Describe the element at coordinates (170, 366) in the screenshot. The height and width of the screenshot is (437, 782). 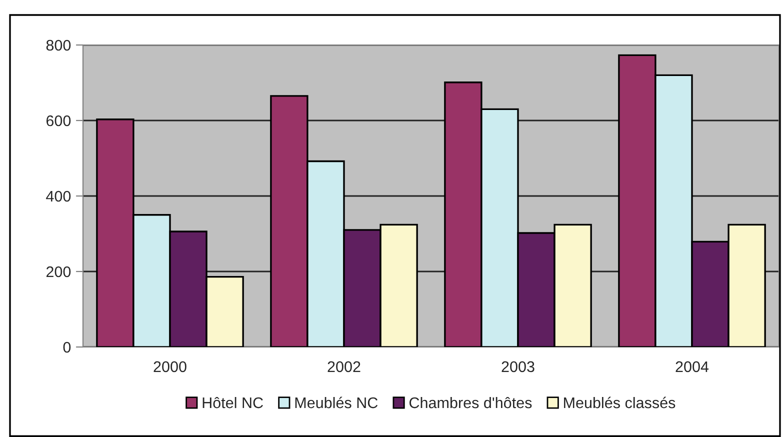
I see `x-tick-label: 2000` at that location.